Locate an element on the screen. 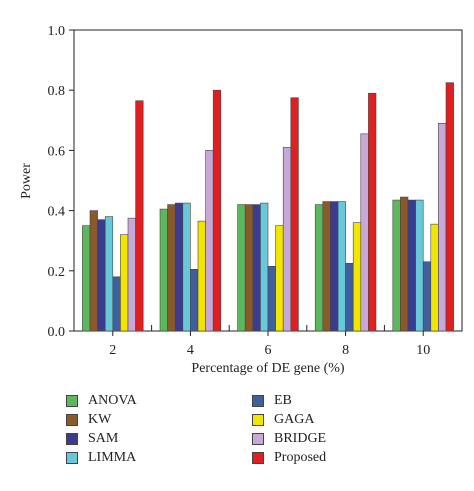 This screenshot has height=491, width=474. x-tick-label: 8 is located at coordinates (345, 350).